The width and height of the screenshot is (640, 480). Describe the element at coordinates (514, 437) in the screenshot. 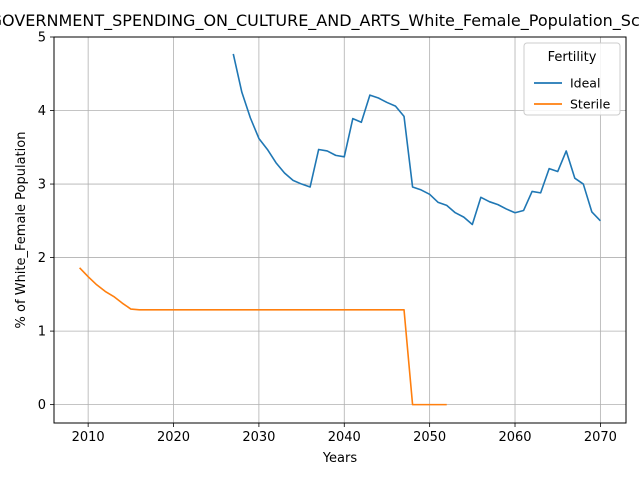

I see `x-tick-label: 2060` at that location.